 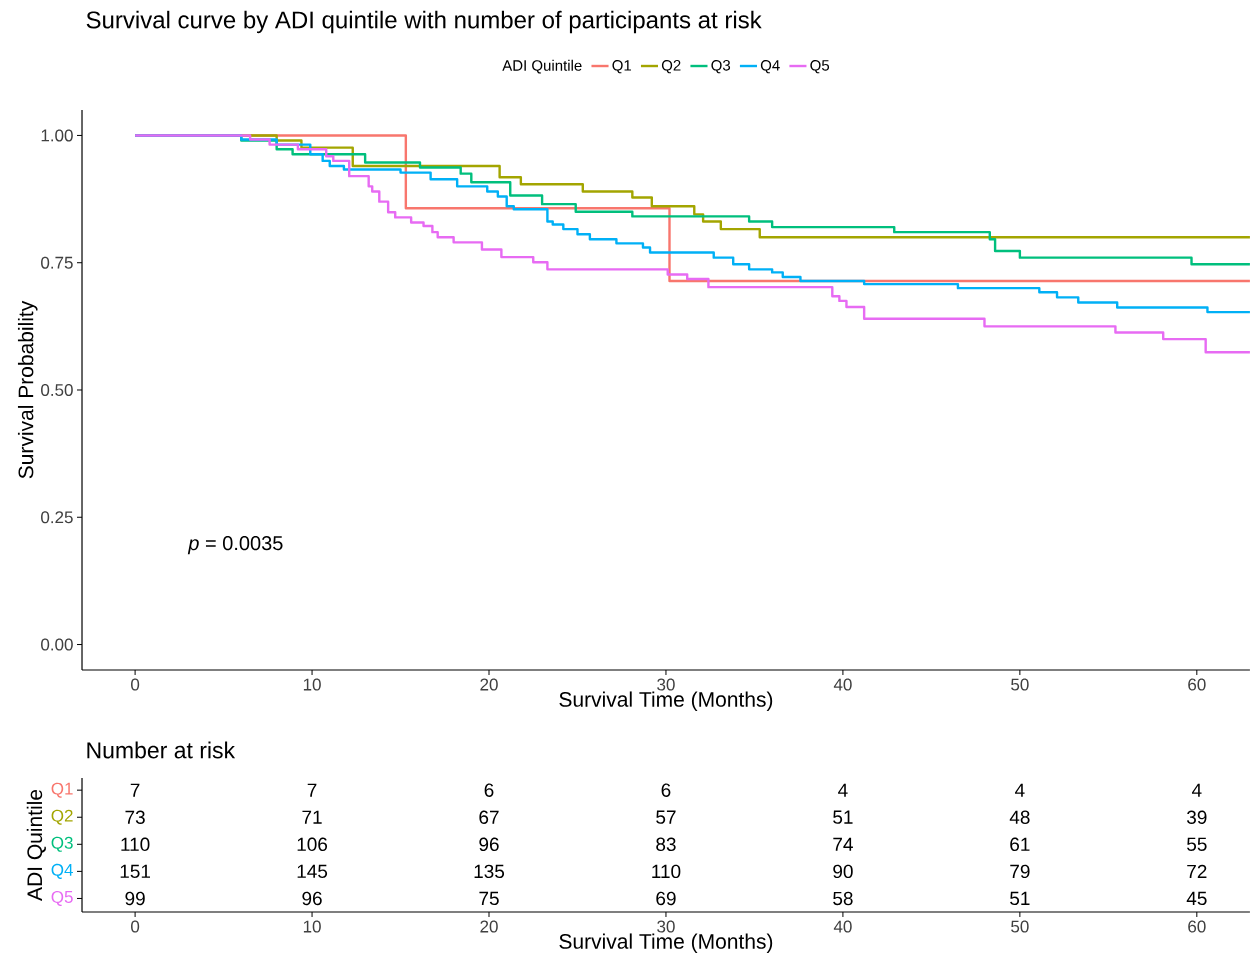 What do you see at coordinates (666, 898) in the screenshot?
I see `data-label: 69` at bounding box center [666, 898].